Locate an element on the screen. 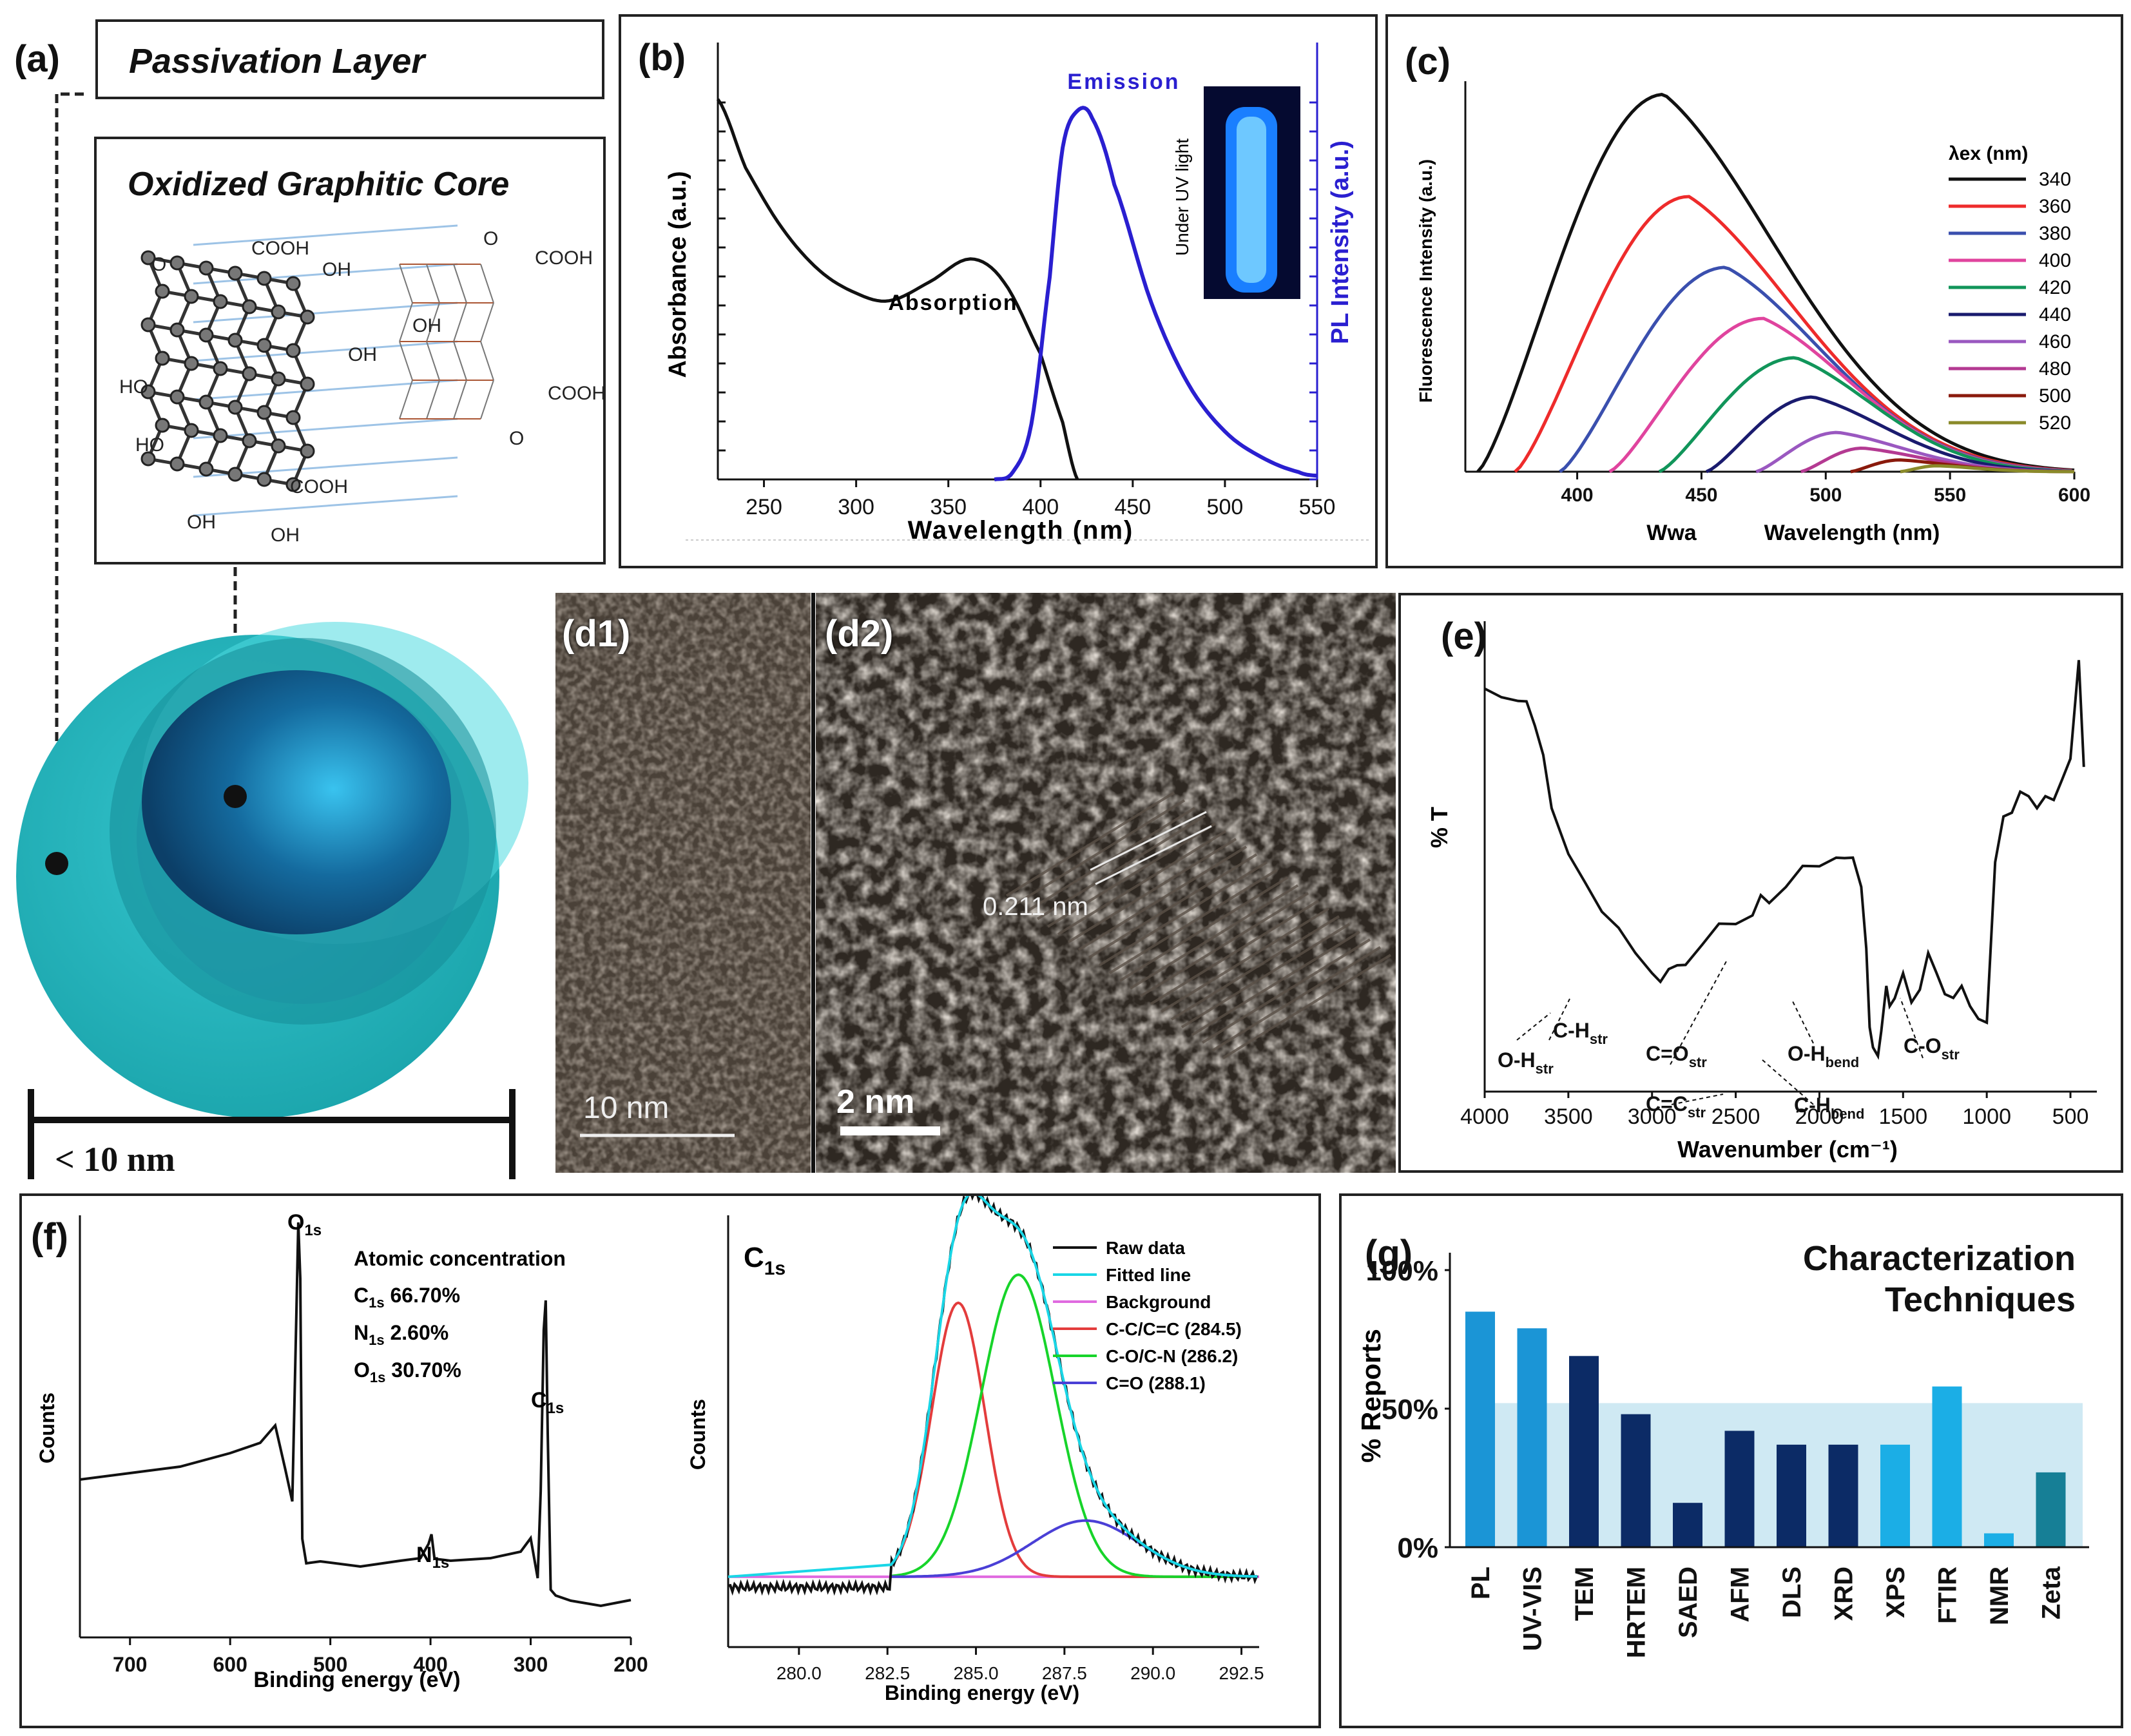 Image resolution: width=2131 pixels, height=1736 pixels. graphitic-core-label: Oxidized Graphitic Core is located at coordinates (319, 185).